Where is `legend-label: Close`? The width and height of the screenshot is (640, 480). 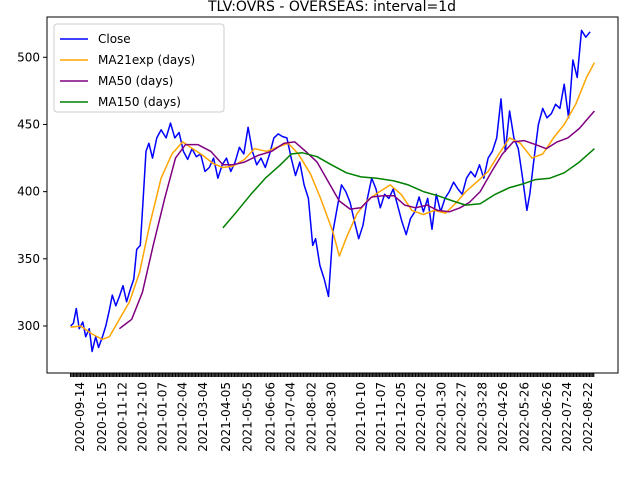 legend-label: Close is located at coordinates (114, 39).